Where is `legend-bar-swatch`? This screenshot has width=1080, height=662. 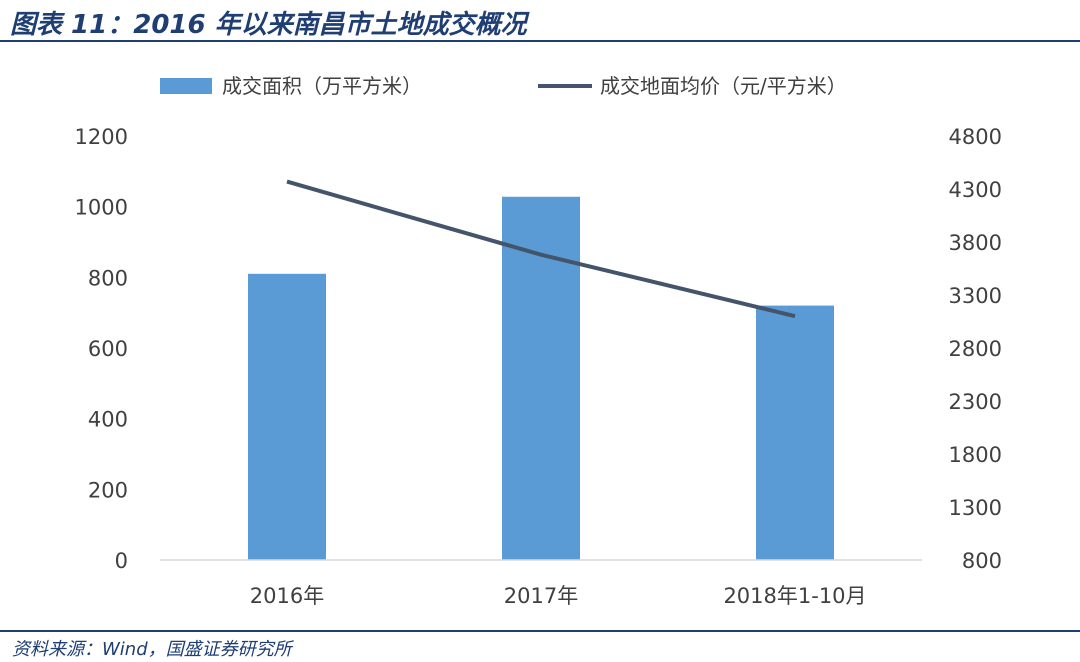 legend-bar-swatch is located at coordinates (186, 86).